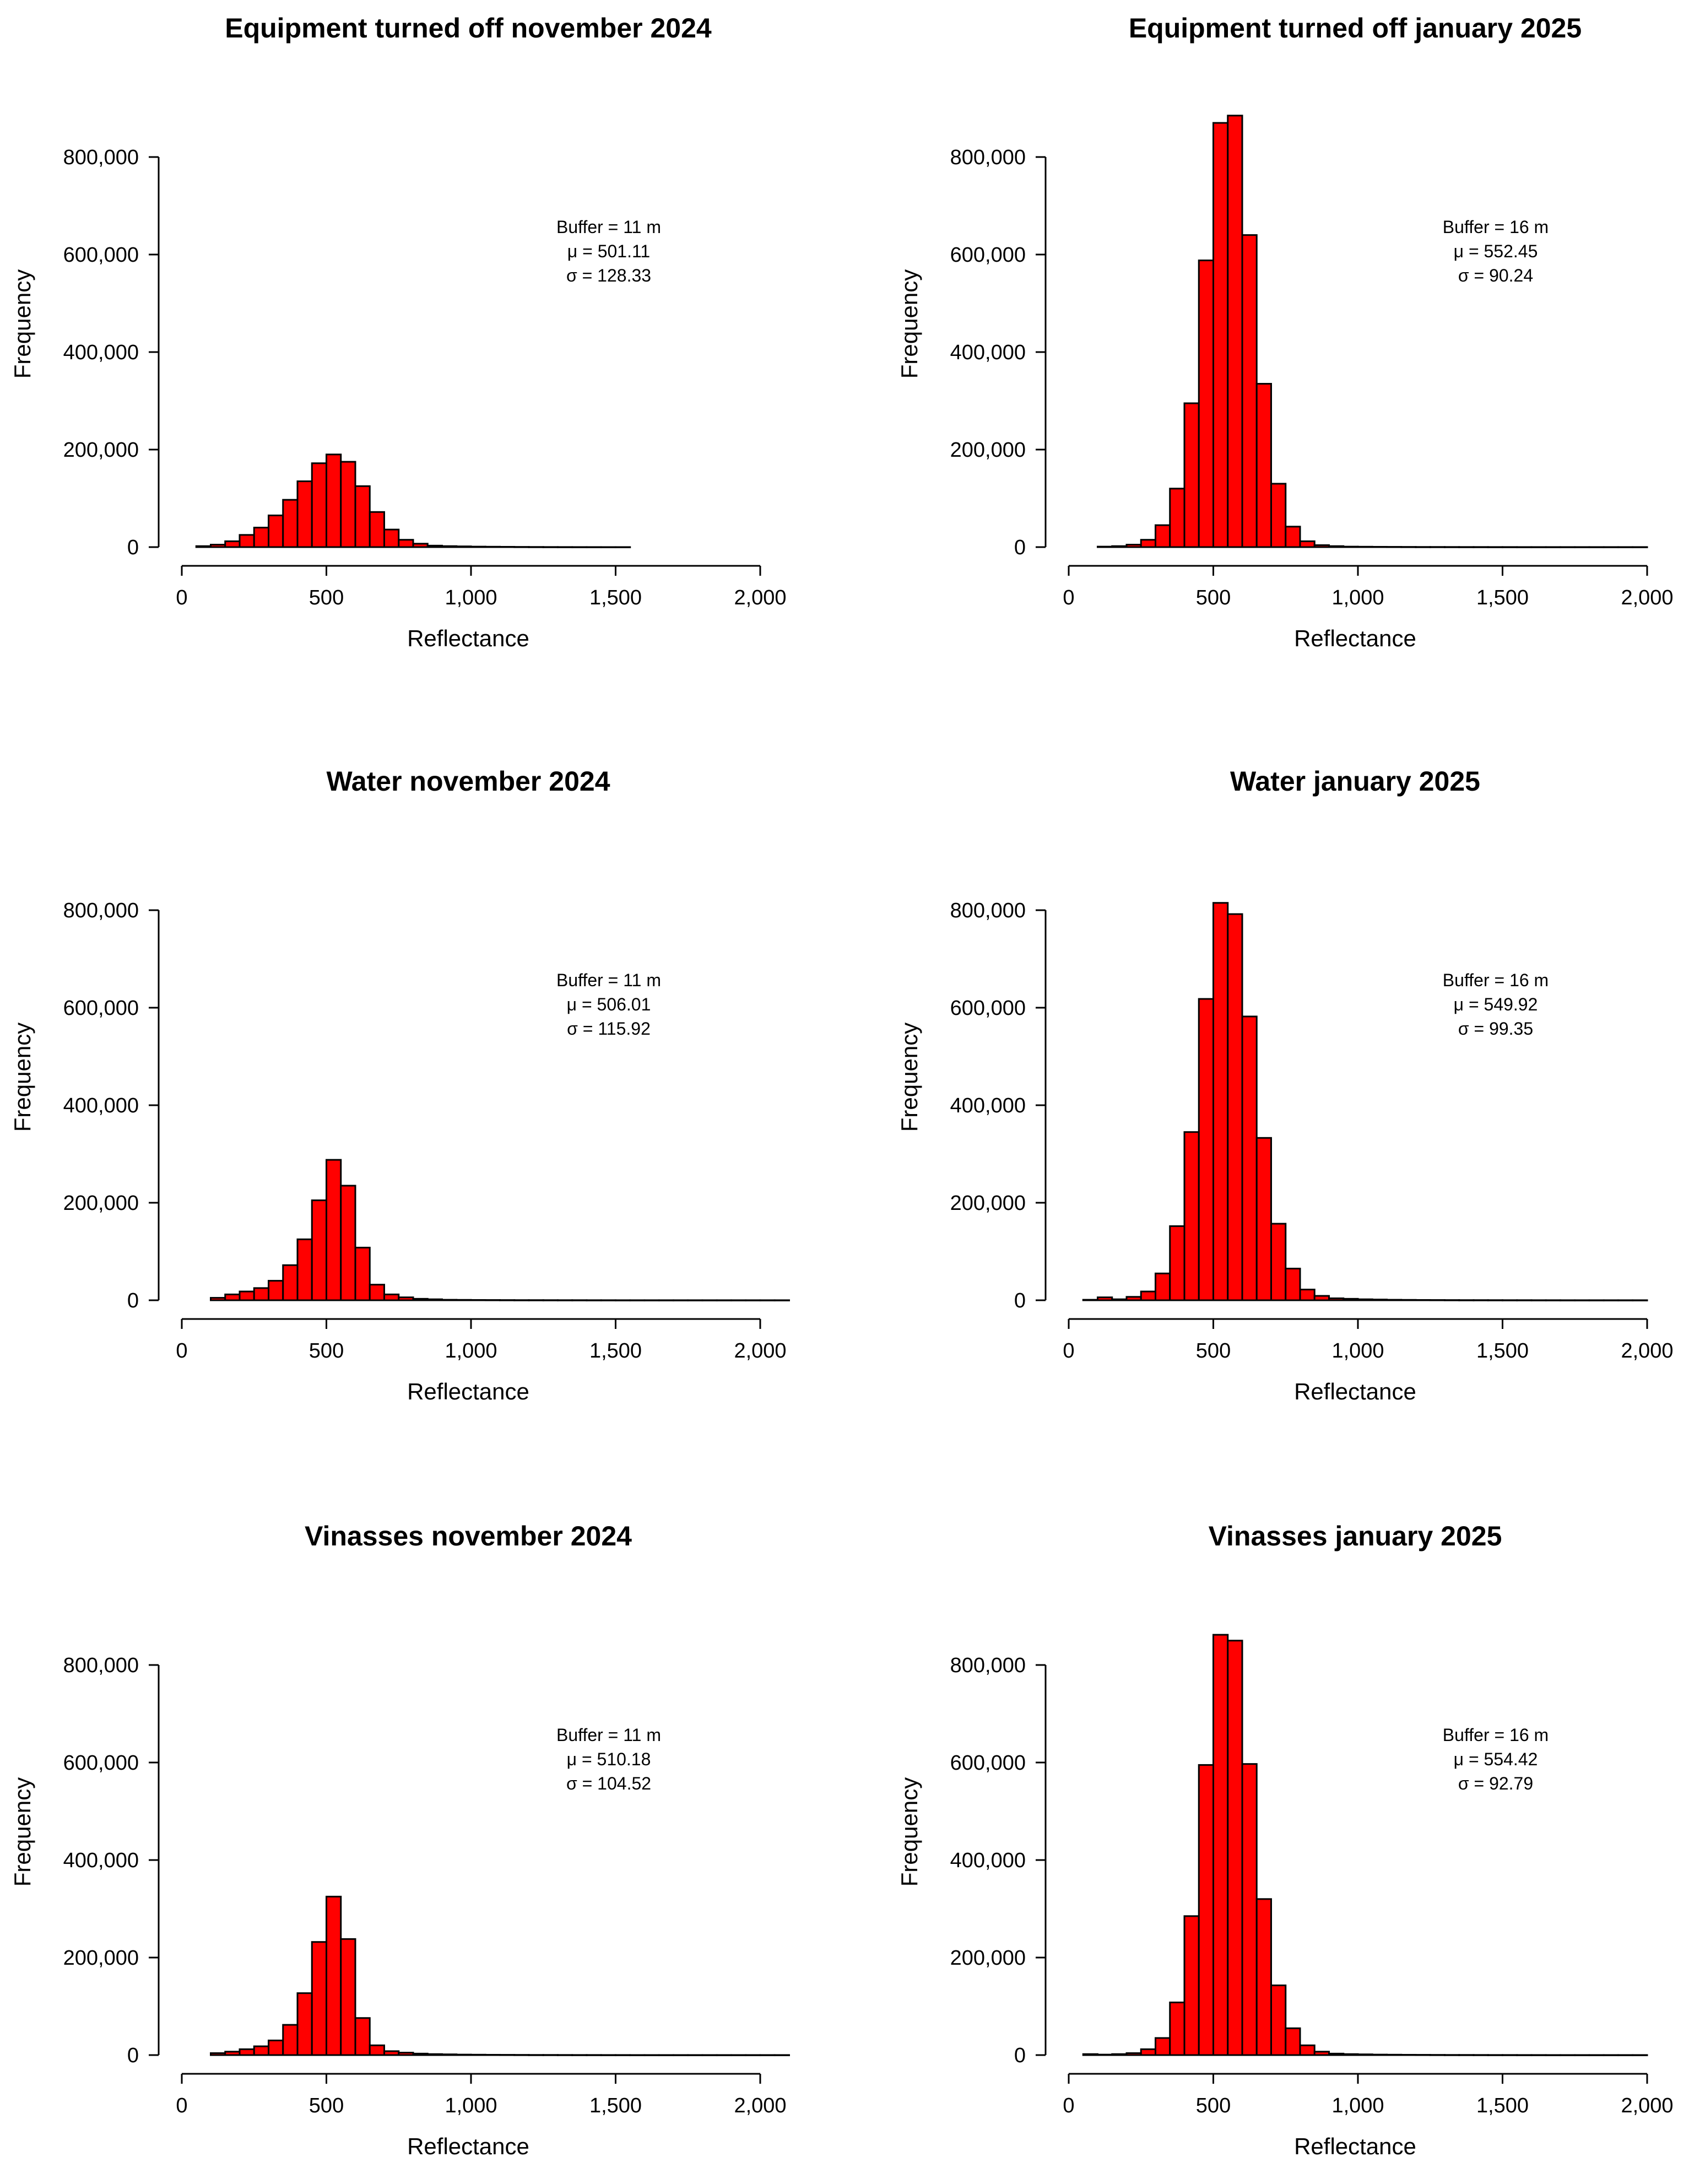 The height and width of the screenshot is (2184, 1689). What do you see at coordinates (988, 1958) in the screenshot?
I see `y-tick-label: 200,000` at bounding box center [988, 1958].